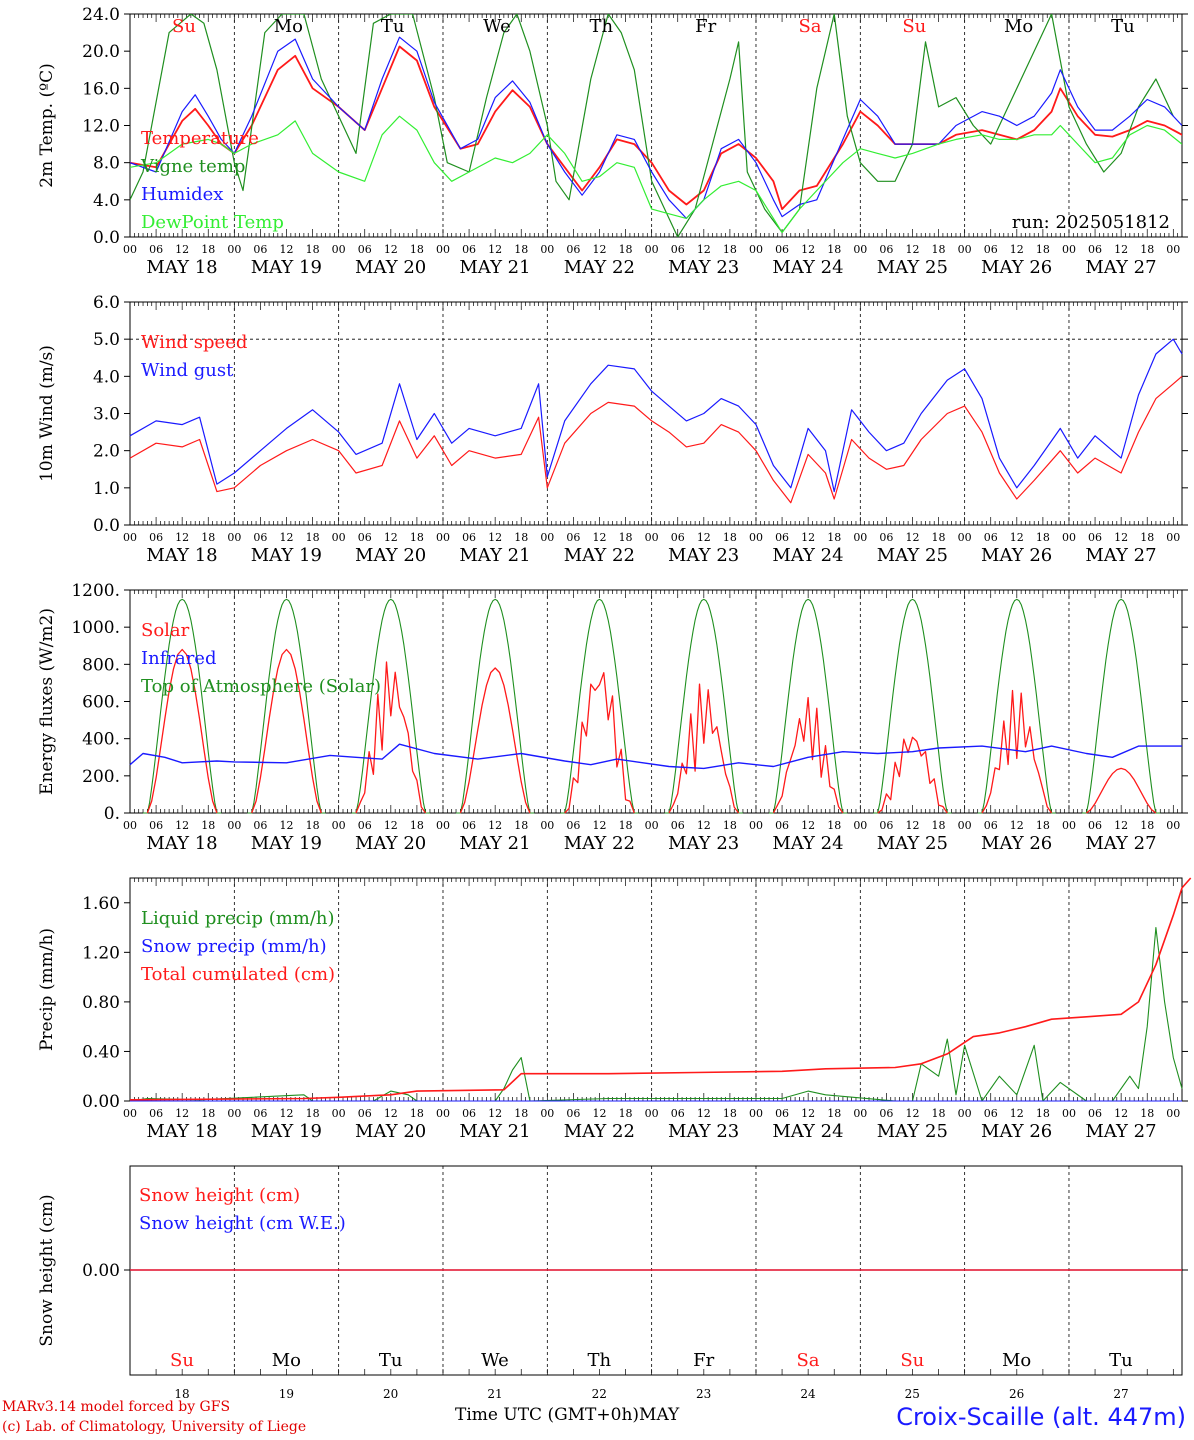 The width and height of the screenshot is (1194, 1440). I want to click on y-tick-label: 4.0, so click(106, 201).